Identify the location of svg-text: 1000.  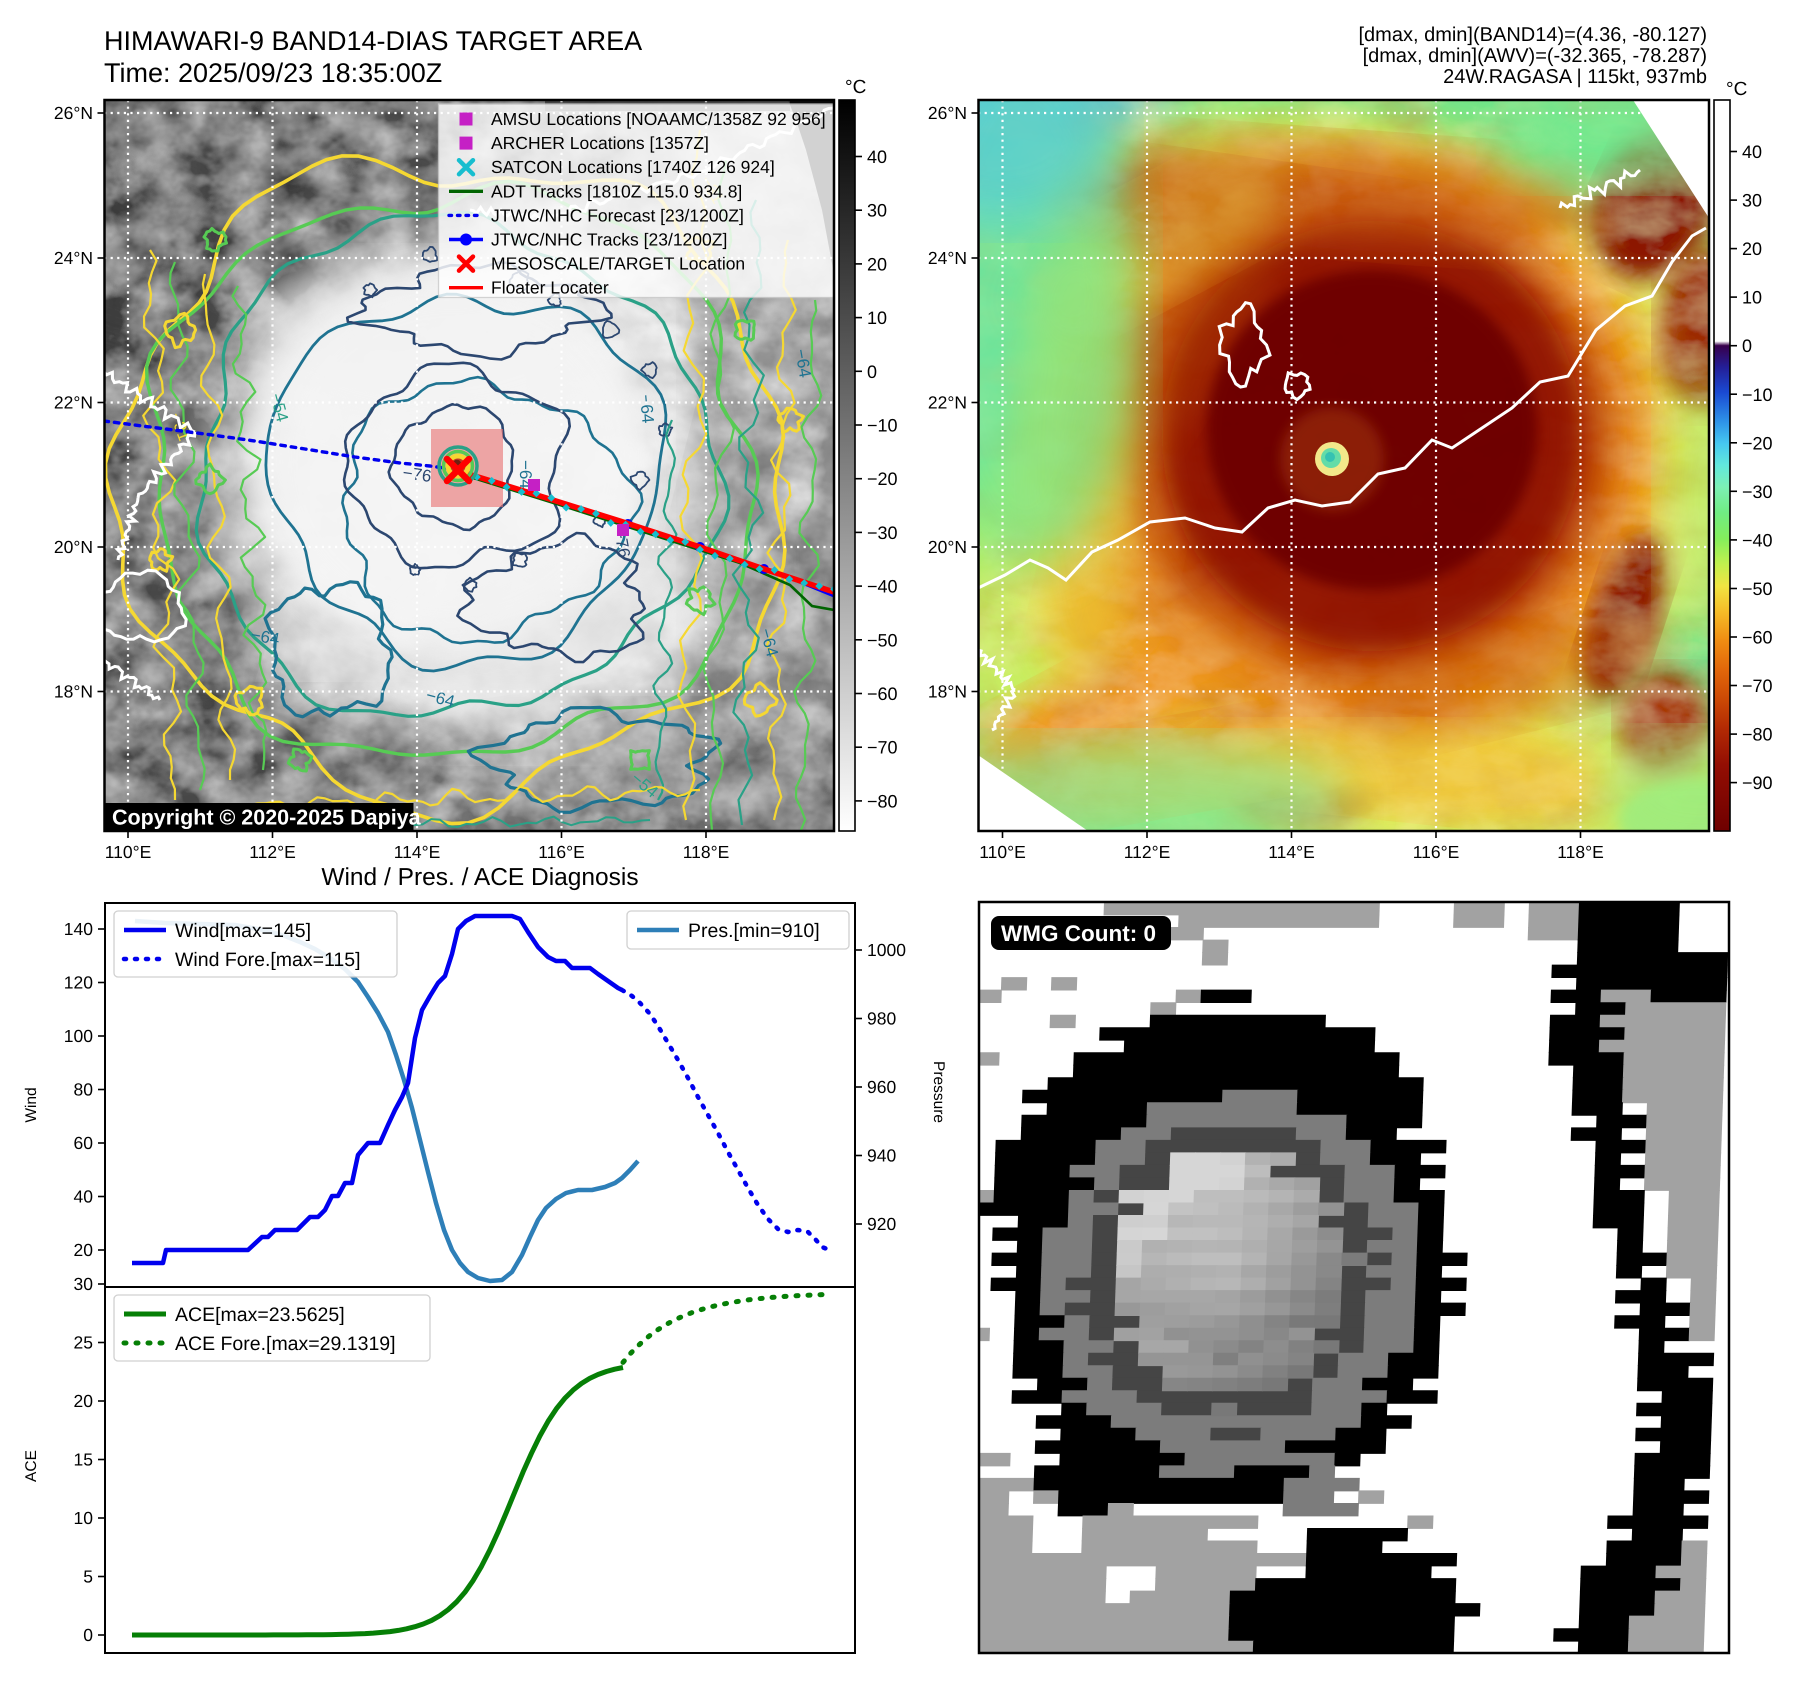
(886, 950).